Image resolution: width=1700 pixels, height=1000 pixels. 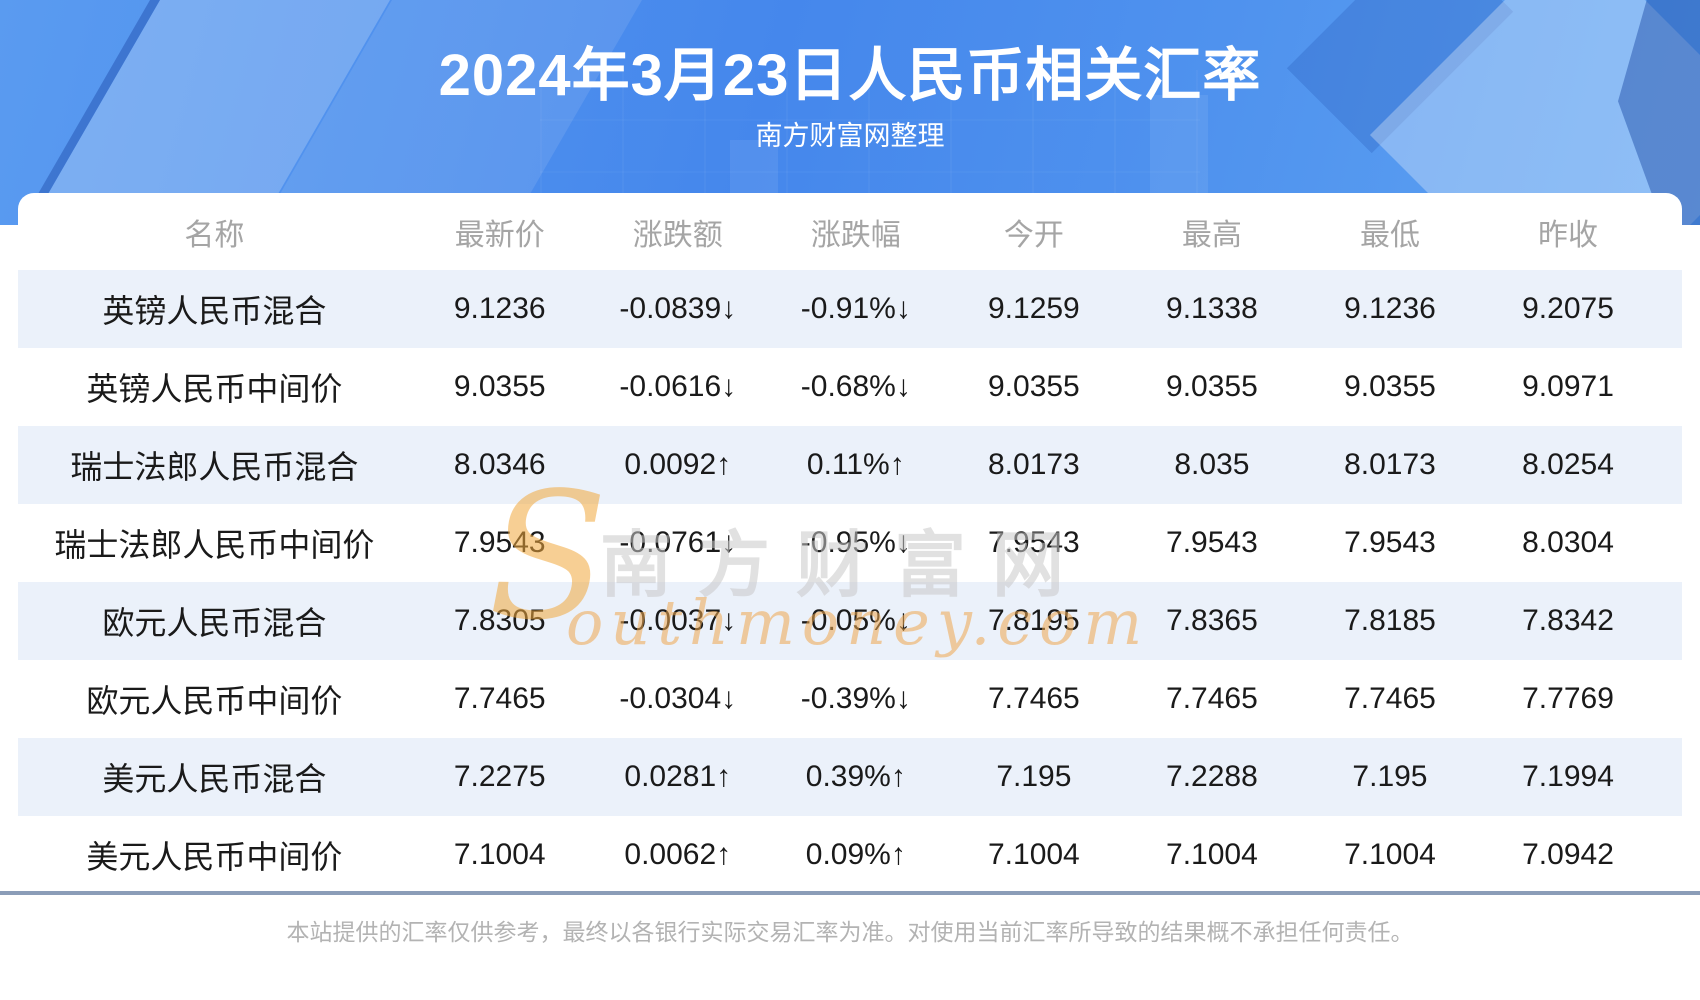 What do you see at coordinates (214, 467) in the screenshot?
I see `currency-name-cell: 瑞士法郎人民币混合` at bounding box center [214, 467].